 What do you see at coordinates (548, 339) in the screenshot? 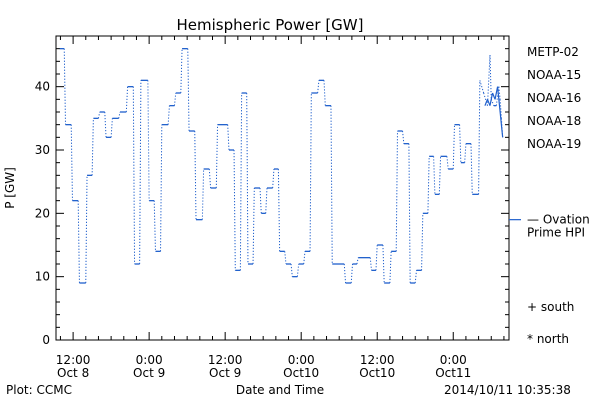
I see `north-marker-label: * north` at bounding box center [548, 339].